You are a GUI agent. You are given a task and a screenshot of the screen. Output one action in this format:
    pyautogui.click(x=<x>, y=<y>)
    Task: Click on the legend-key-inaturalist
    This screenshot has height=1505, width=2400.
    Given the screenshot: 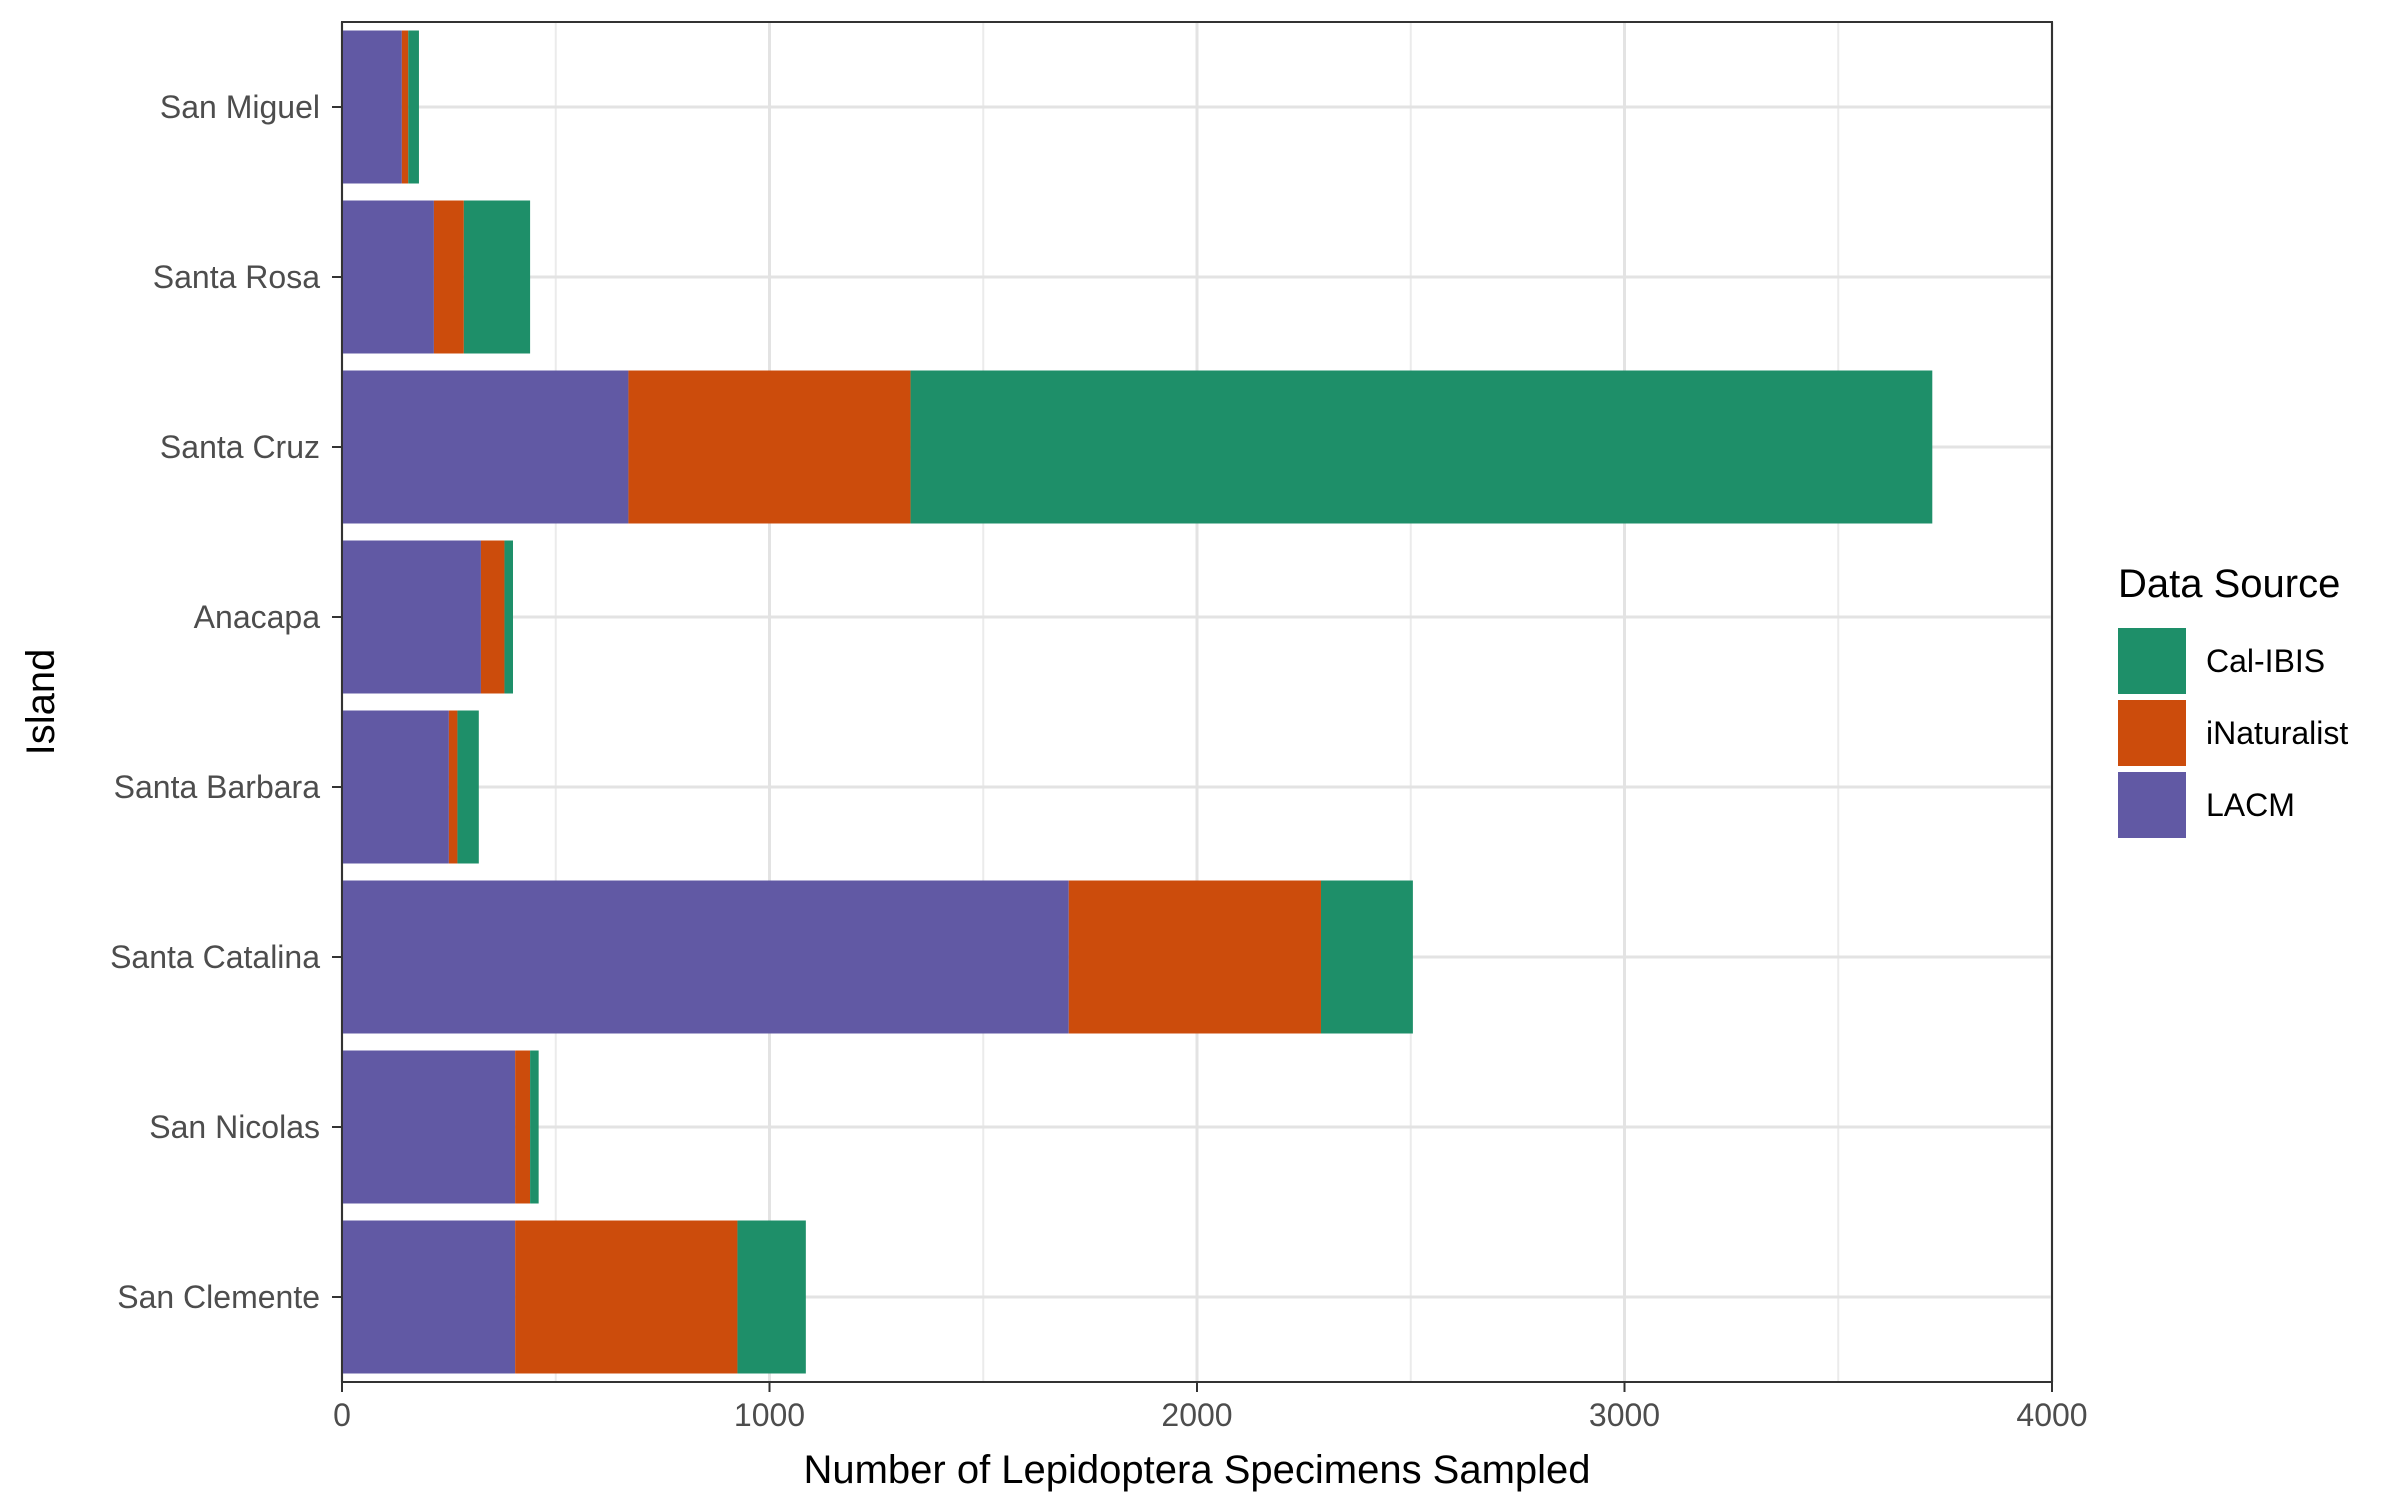 What is the action you would take?
    pyautogui.click(x=2152, y=733)
    